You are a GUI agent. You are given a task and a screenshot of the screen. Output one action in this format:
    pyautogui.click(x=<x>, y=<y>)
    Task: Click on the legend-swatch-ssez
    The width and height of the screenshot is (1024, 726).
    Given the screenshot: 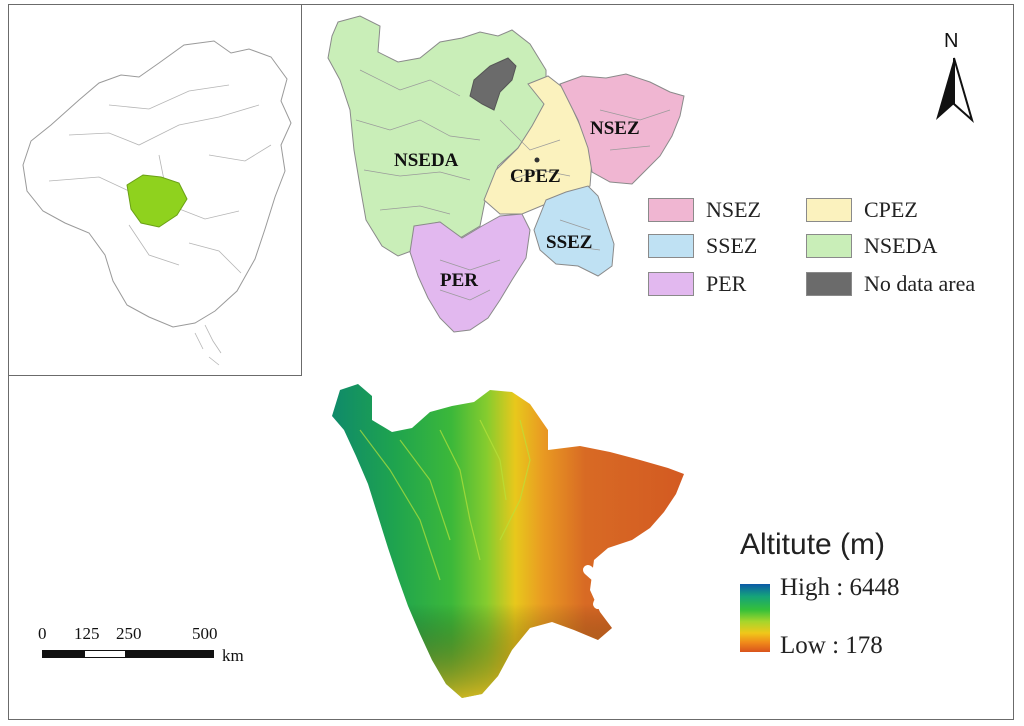 What is the action you would take?
    pyautogui.click(x=671, y=246)
    